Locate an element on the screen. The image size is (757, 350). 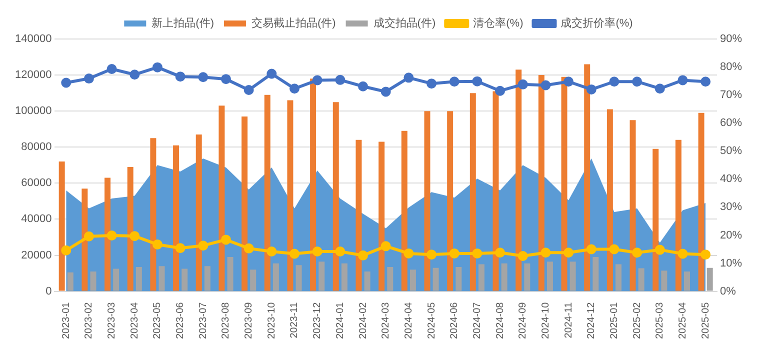
y2-tick-label: 60% is located at coordinates (731, 123).